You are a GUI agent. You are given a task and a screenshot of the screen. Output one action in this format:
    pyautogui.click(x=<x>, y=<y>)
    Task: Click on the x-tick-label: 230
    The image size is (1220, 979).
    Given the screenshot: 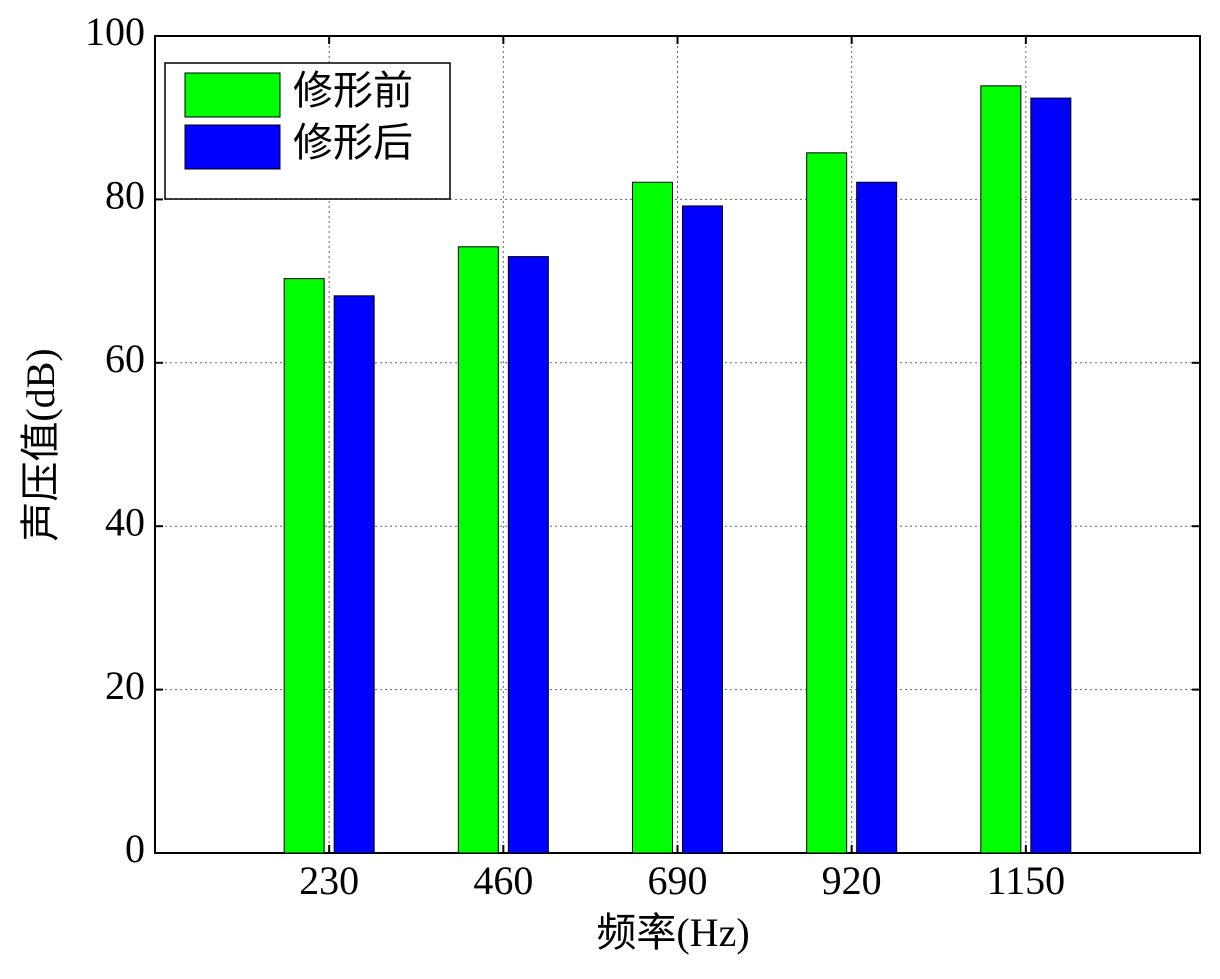 What is the action you would take?
    pyautogui.click(x=329, y=880)
    